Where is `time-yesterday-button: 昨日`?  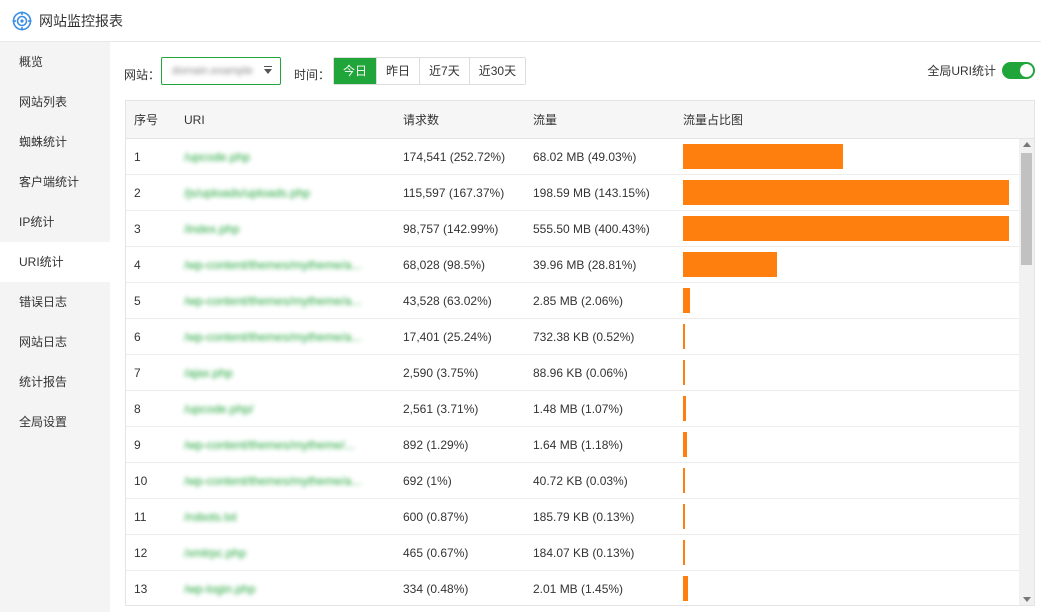
time-yesterday-button: 昨日 is located at coordinates (399, 71).